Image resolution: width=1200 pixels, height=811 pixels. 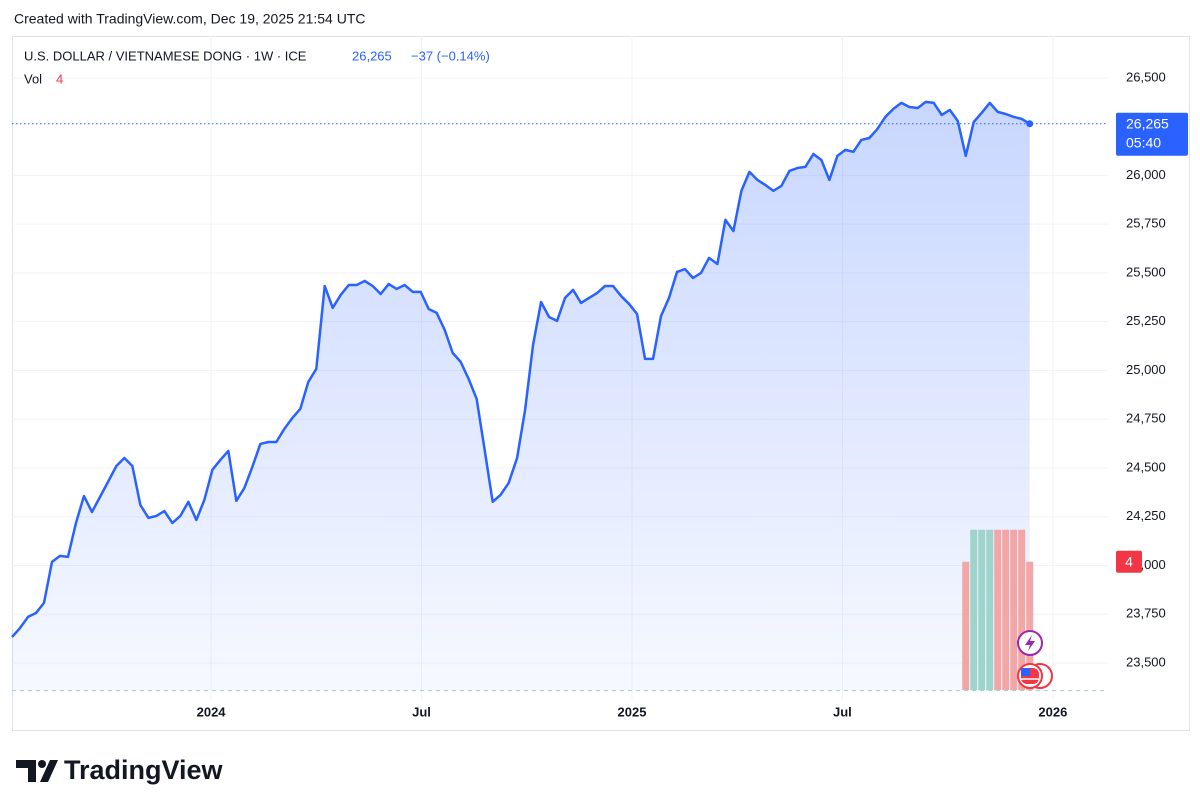 I want to click on brand: TradingView, so click(x=120, y=770).